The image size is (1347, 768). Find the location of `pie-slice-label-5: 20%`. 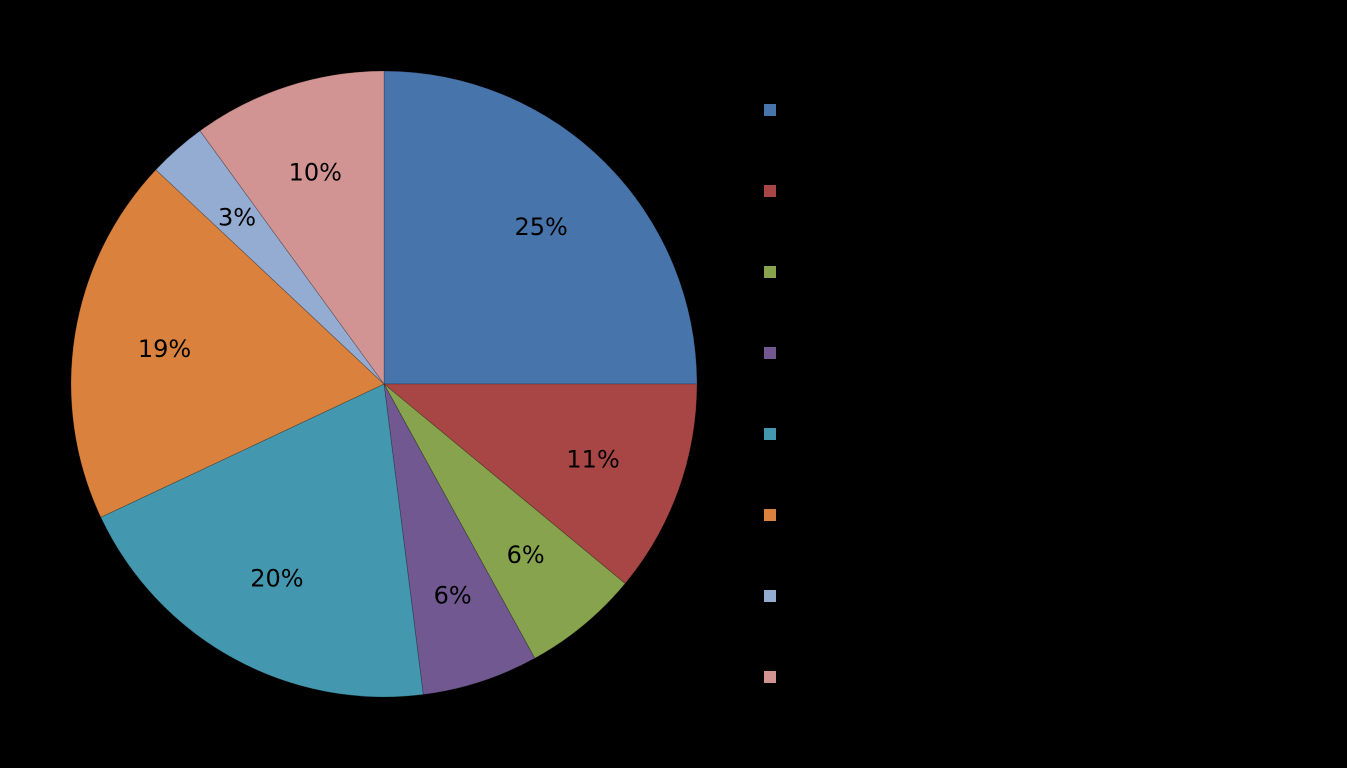

pie-slice-label-5: 20% is located at coordinates (276, 579).